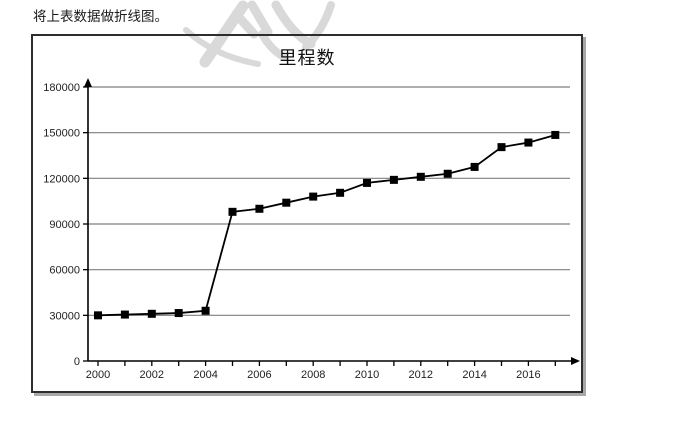 The image size is (679, 421). Describe the element at coordinates (77, 362) in the screenshot. I see `y-tick-label: 0` at that location.